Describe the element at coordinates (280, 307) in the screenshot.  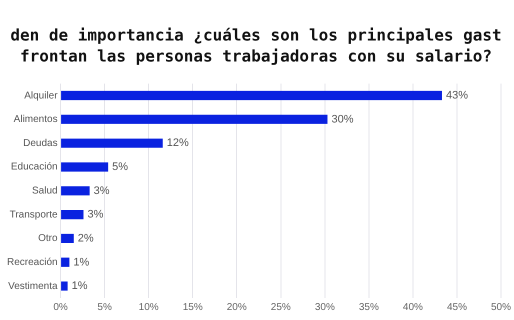
I see `x-tick-label: 25%` at that location.